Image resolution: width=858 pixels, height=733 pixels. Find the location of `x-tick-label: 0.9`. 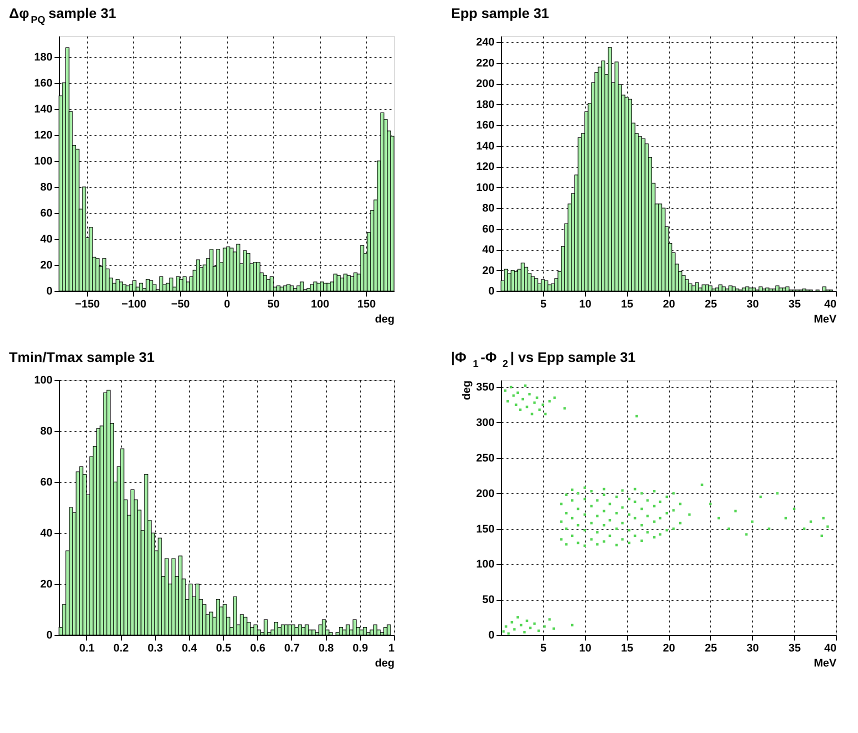

x-tick-label: 0.9 is located at coordinates (360, 648).